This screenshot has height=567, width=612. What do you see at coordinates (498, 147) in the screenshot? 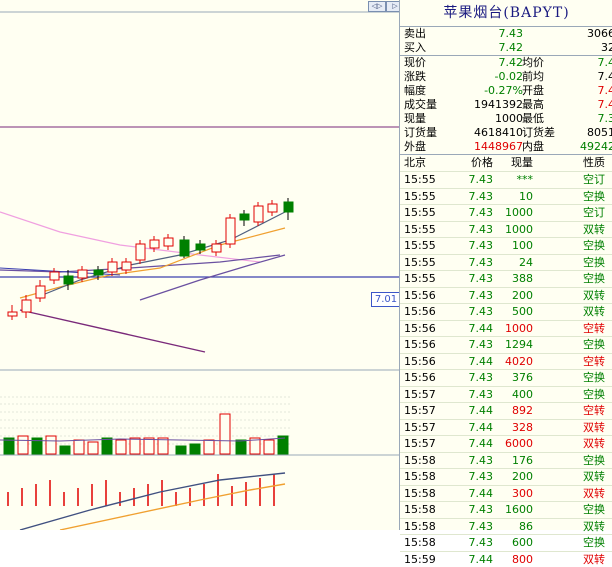
I see `stat-value: 1448967` at bounding box center [498, 147].